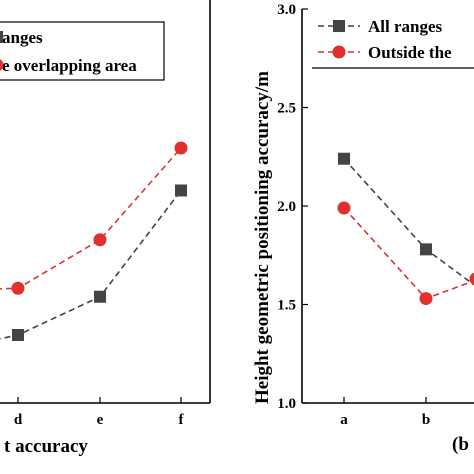 This screenshot has height=474, width=474. What do you see at coordinates (405, 26) in the screenshot?
I see `panel-b-legend-label-0: All ranges` at bounding box center [405, 26].